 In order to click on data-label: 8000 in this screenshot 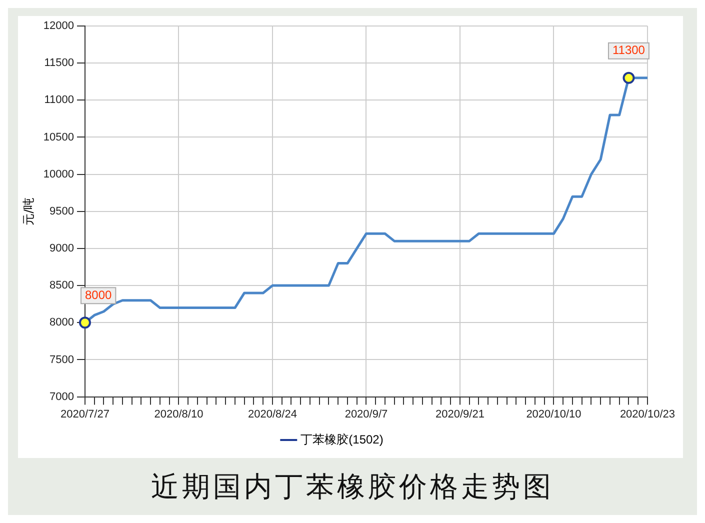, I will do `click(98, 295)`.